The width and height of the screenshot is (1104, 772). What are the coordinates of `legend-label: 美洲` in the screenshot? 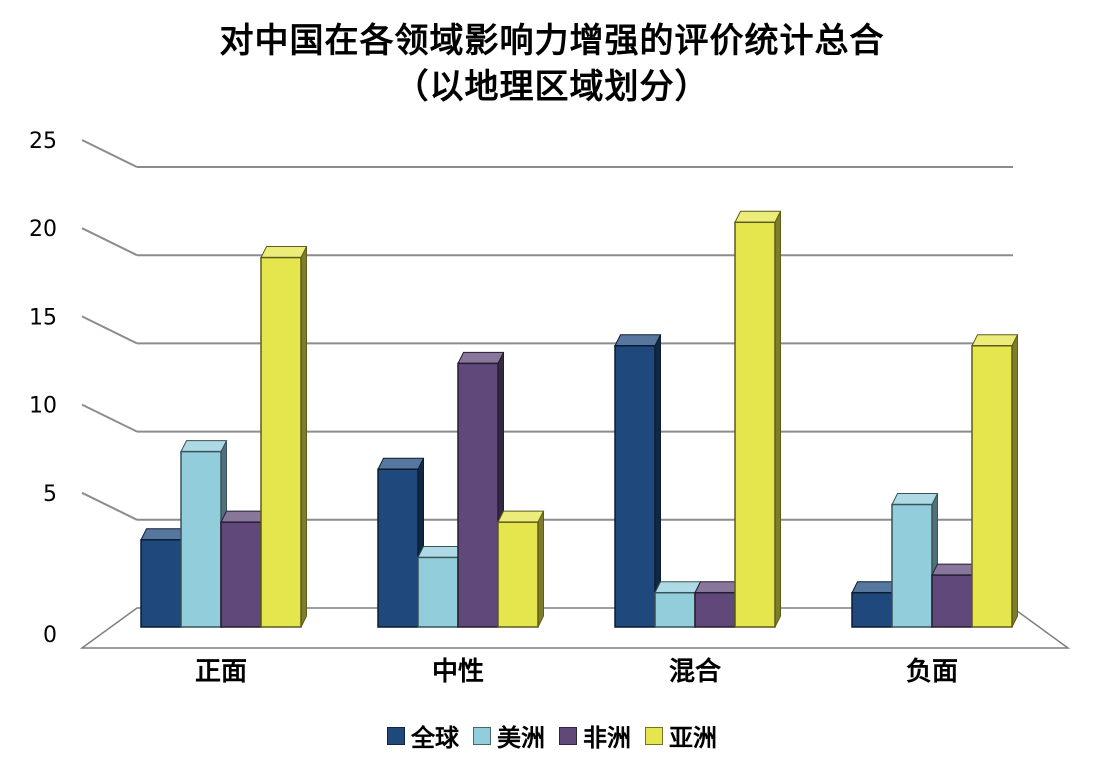 It's located at (521, 738).